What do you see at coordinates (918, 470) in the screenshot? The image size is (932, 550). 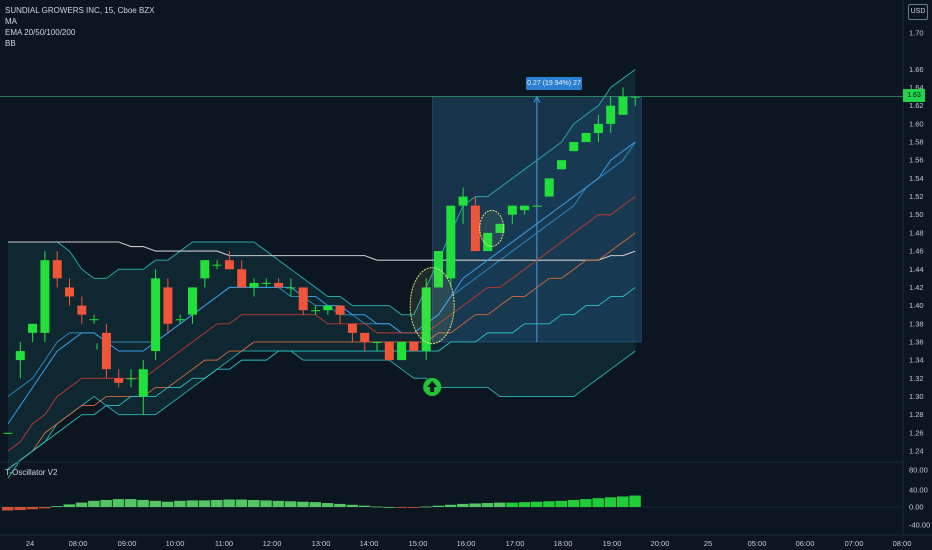 I see `oscillator-tick-label: 80.00` at bounding box center [918, 470].